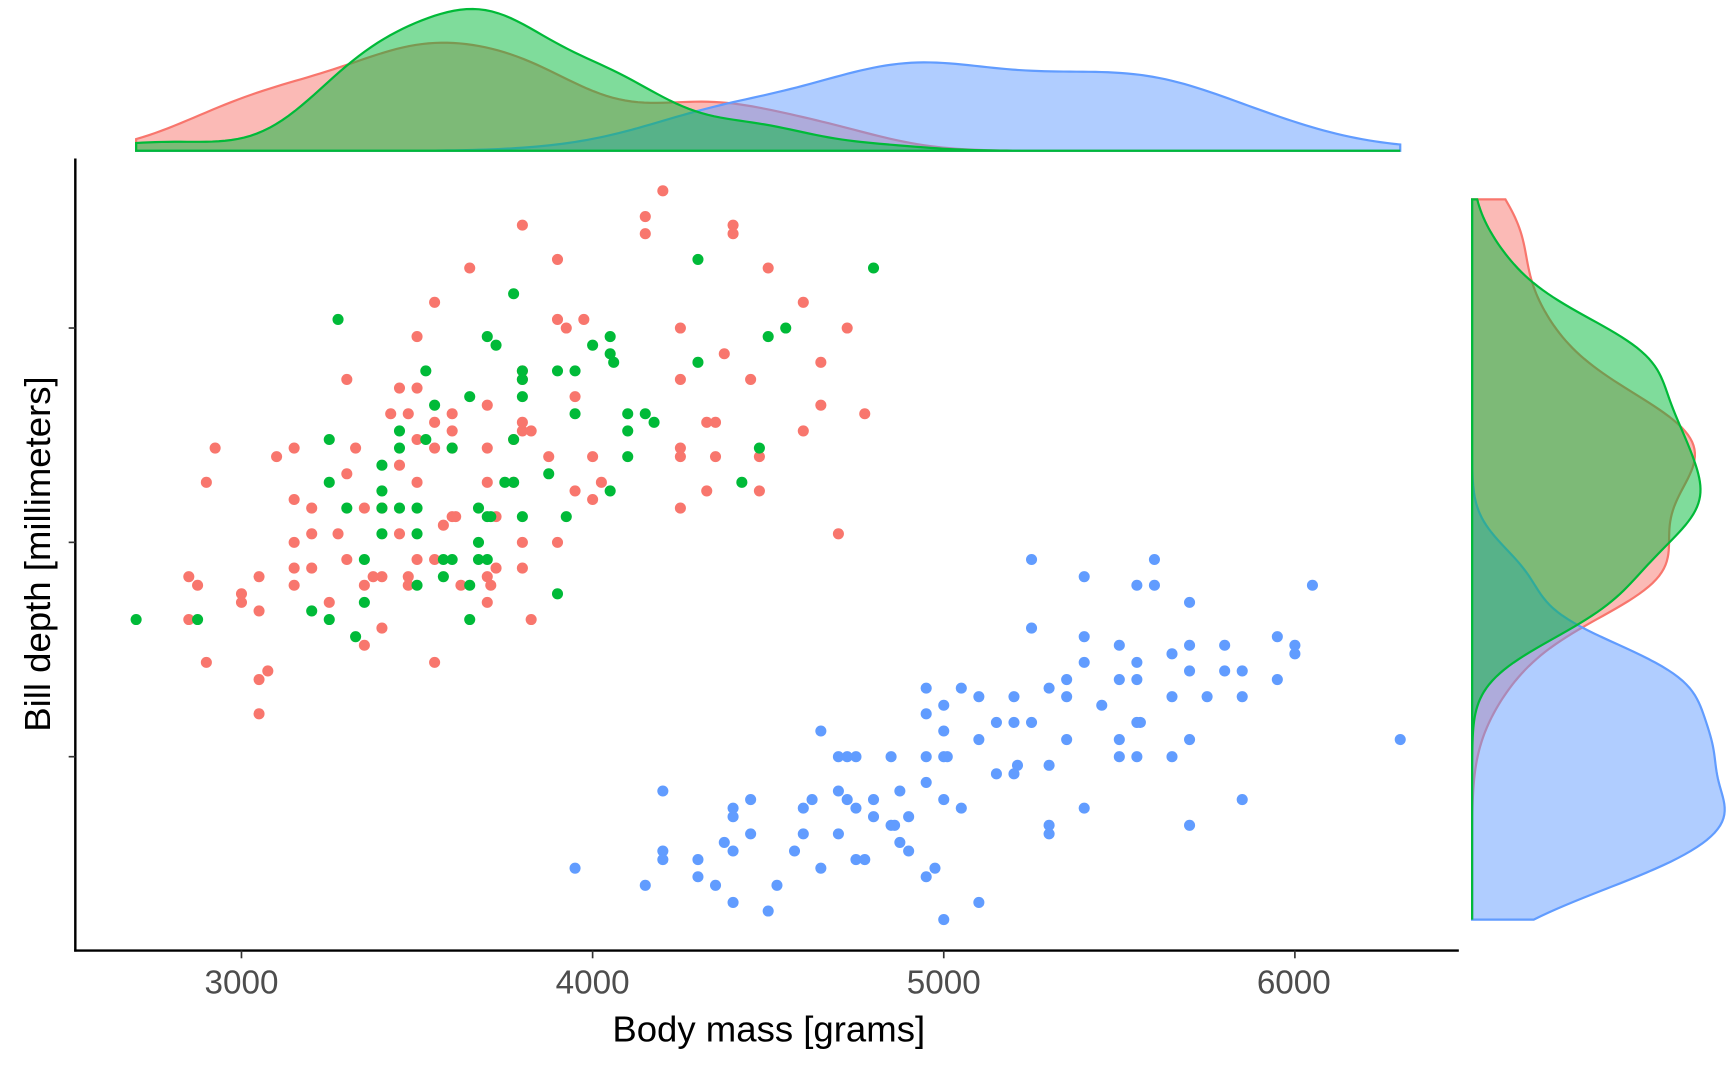  What do you see at coordinates (768, 954) in the screenshot?
I see `x-axis-ticks` at bounding box center [768, 954].